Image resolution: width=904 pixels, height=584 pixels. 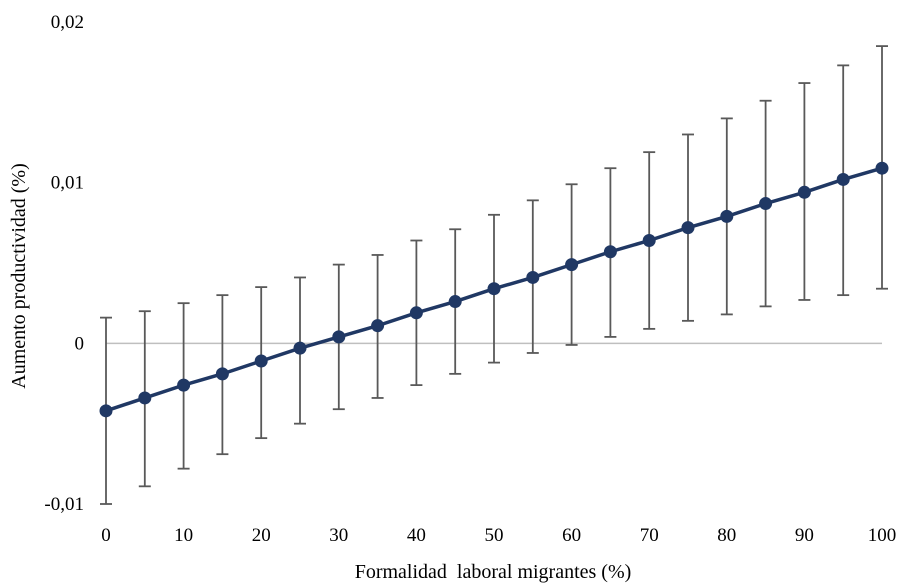 I want to click on x-tick-label: 100, so click(x=882, y=535).